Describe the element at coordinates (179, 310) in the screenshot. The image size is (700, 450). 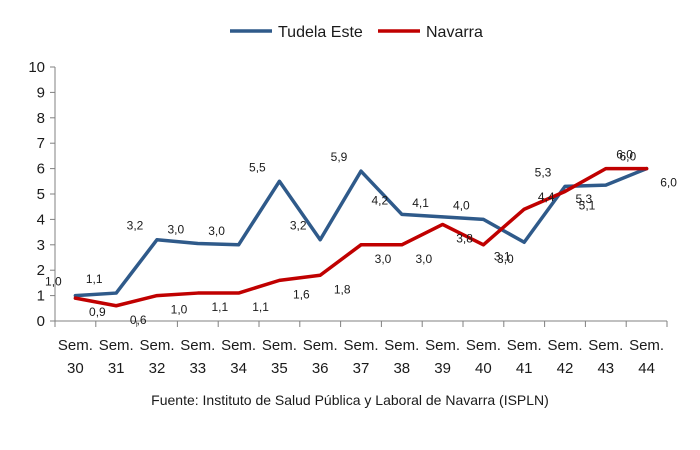
I see `data-label-navarra: 1,0` at that location.